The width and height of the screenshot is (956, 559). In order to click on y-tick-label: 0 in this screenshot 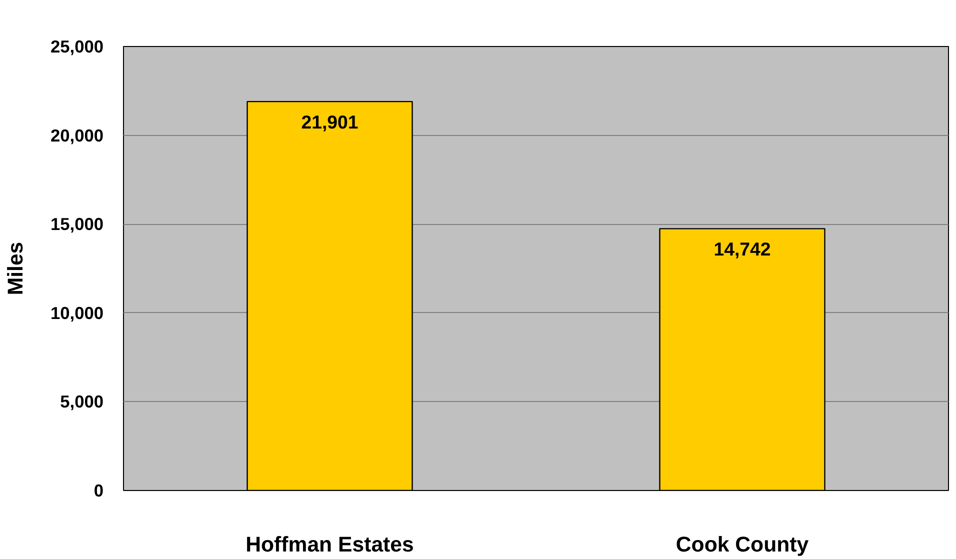, I will do `click(99, 490)`.